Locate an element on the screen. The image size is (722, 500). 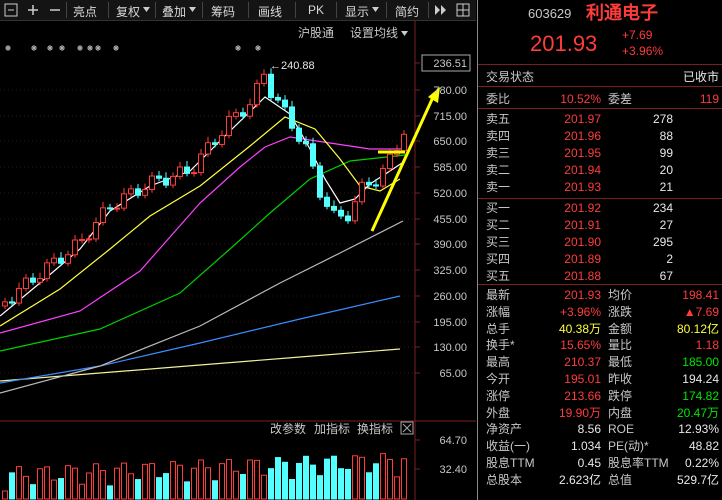
stat-label: 涨幅 is located at coordinates (498, 311).